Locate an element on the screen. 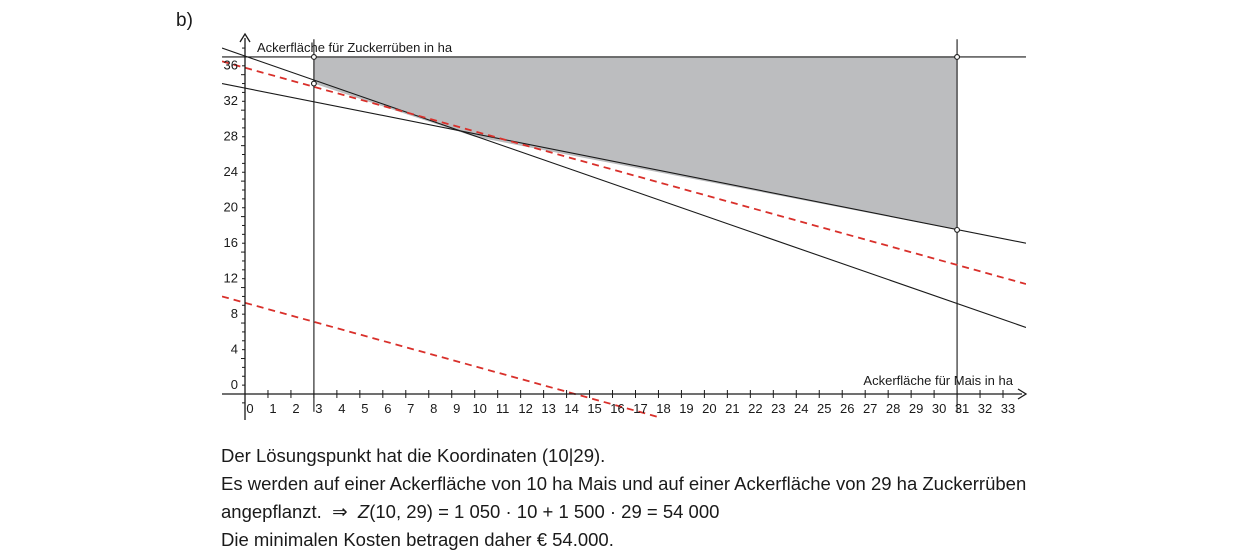 The image size is (1240, 557). implies-arrow: ⇒ is located at coordinates (340, 511).